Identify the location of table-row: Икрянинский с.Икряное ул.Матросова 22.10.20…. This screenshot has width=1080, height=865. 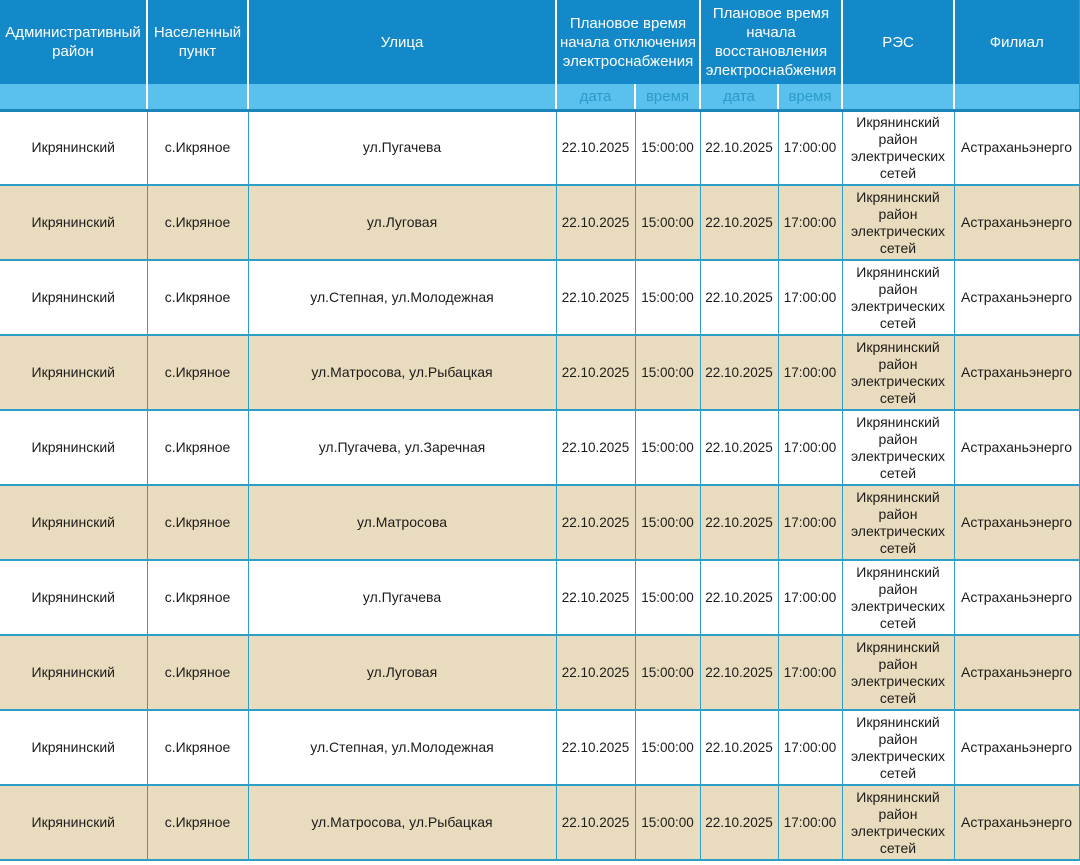
(540, 523).